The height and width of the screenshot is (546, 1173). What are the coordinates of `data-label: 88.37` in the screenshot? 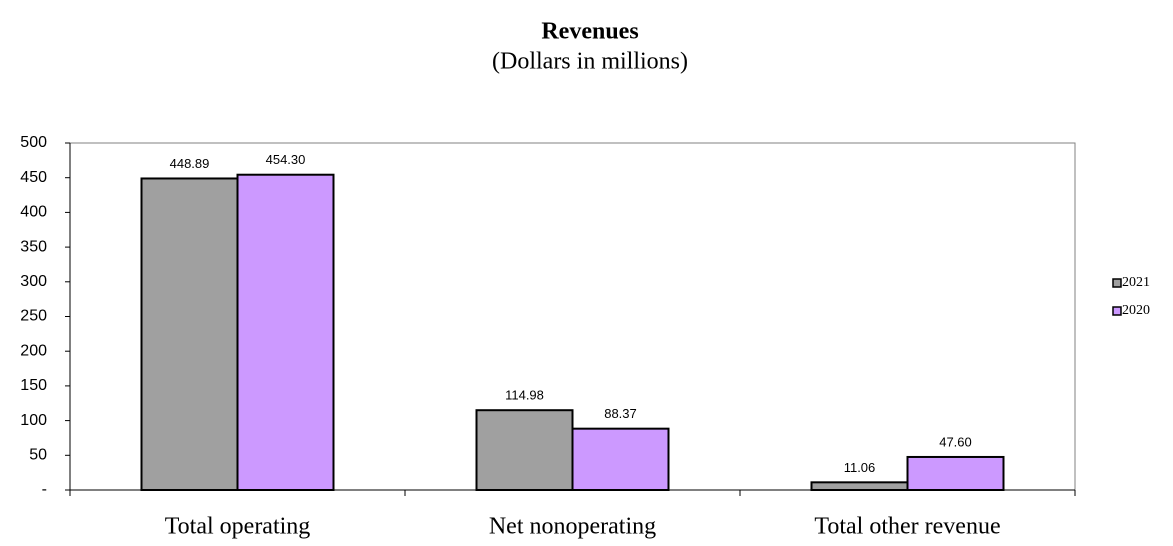 It's located at (620, 413).